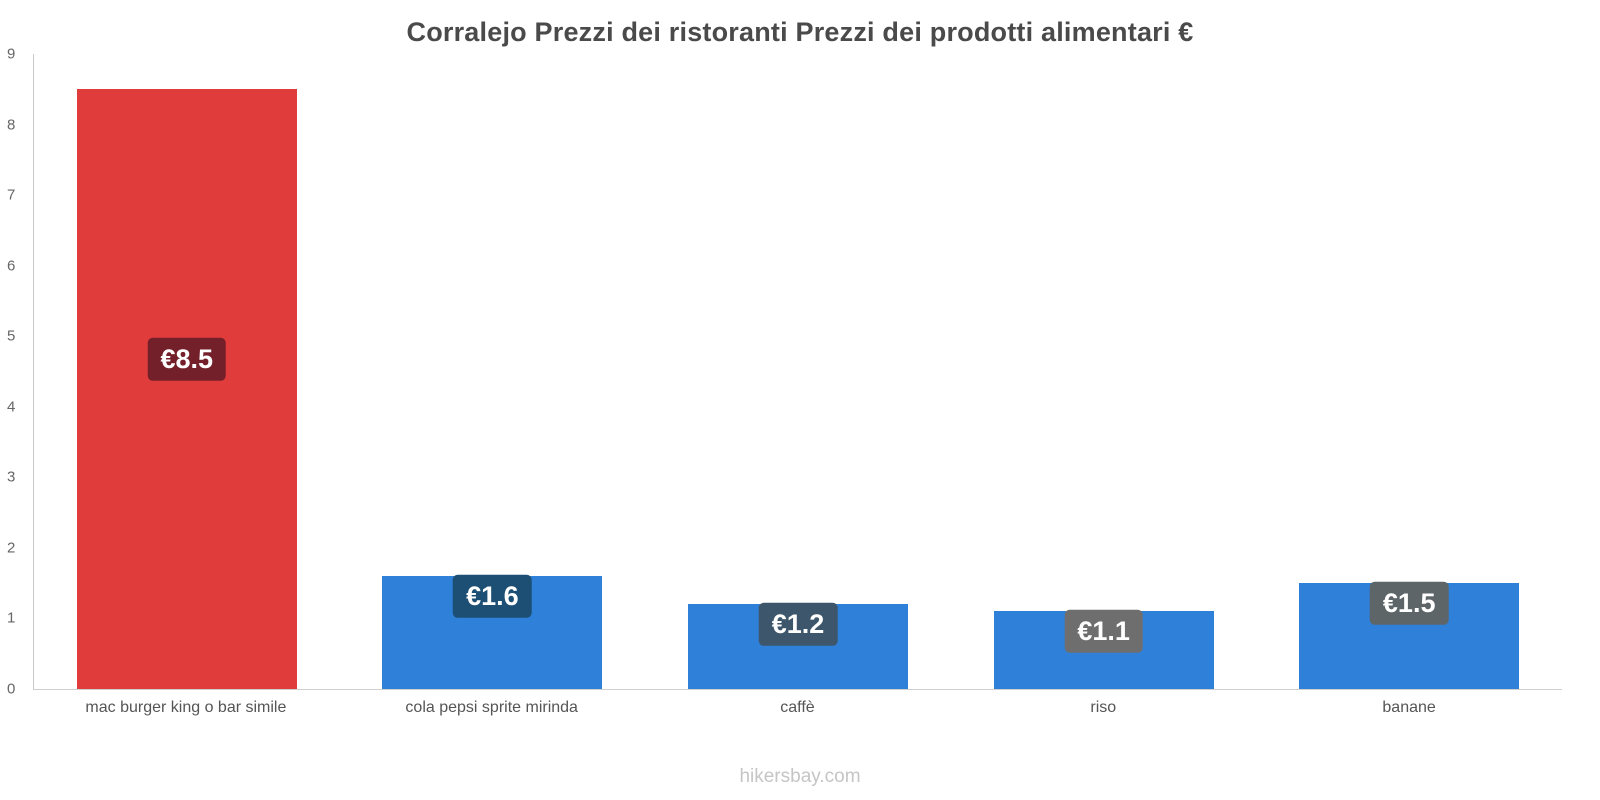  Describe the element at coordinates (11, 54) in the screenshot. I see `y-tick-label: 9` at that location.